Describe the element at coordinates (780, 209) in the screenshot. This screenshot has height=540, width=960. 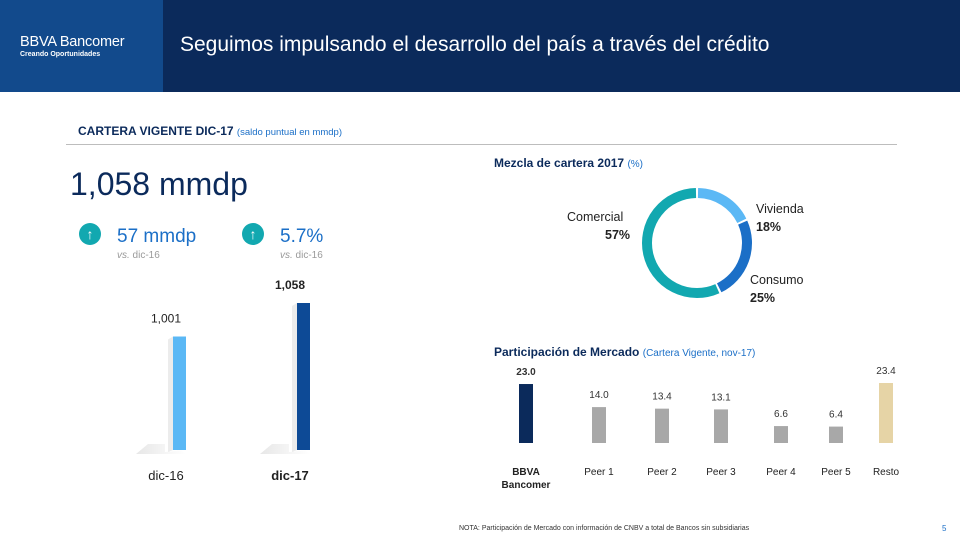
I see `slice-label-vivienda: Vivienda` at that location.